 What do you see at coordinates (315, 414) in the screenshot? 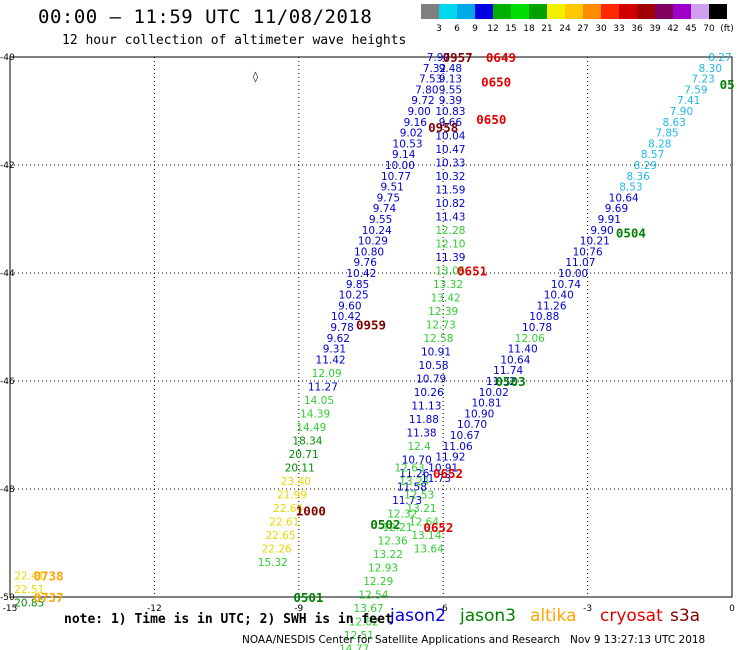
I see `swh-value: 14.39` at bounding box center [315, 414].